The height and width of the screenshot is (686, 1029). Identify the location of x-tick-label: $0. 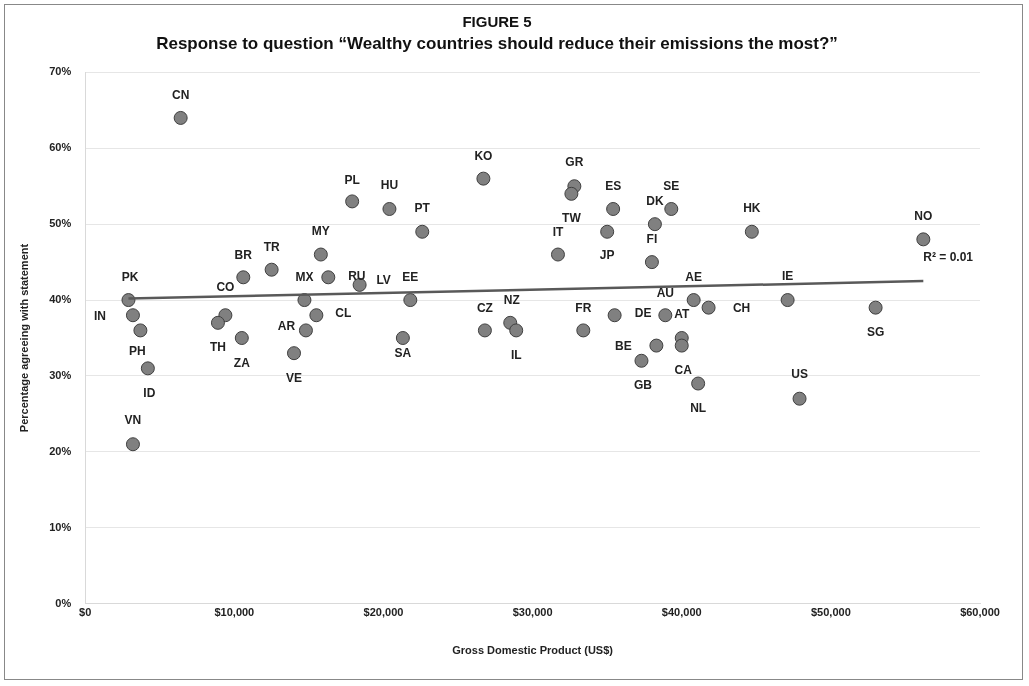
(85, 612).